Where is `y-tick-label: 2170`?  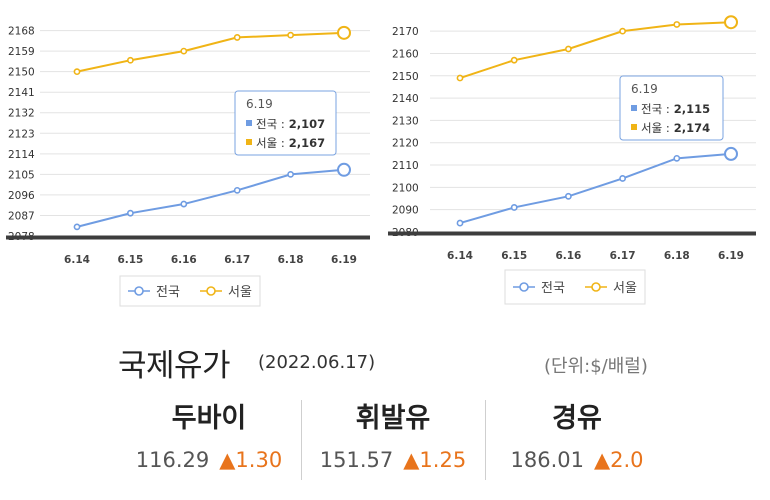 y-tick-label: 2170 is located at coordinates (405, 32).